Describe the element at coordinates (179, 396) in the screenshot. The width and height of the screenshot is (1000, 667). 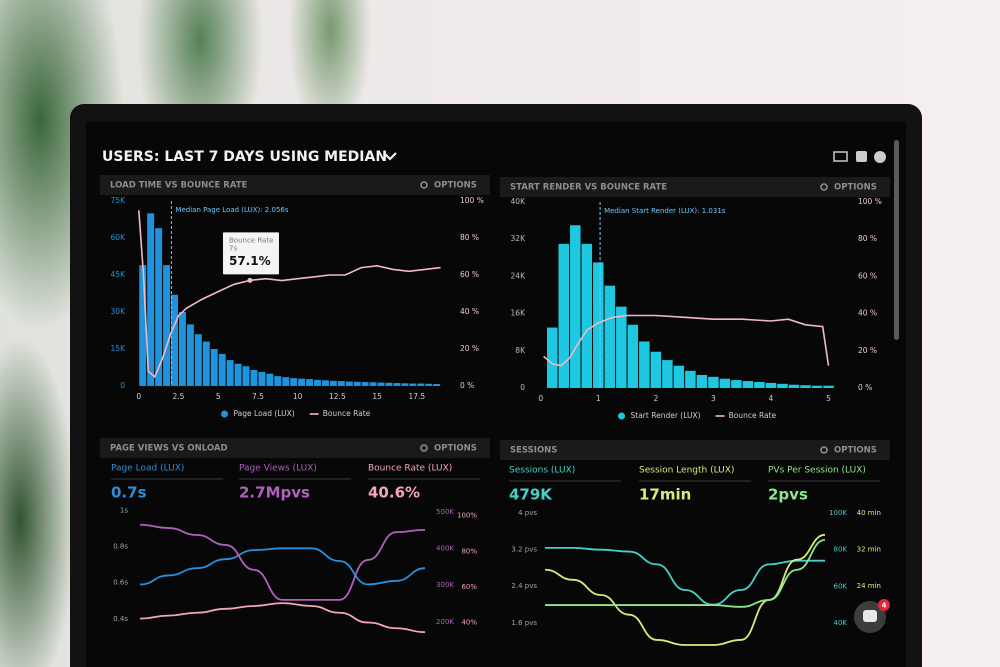
I see `x-tick-label: 2.5` at that location.